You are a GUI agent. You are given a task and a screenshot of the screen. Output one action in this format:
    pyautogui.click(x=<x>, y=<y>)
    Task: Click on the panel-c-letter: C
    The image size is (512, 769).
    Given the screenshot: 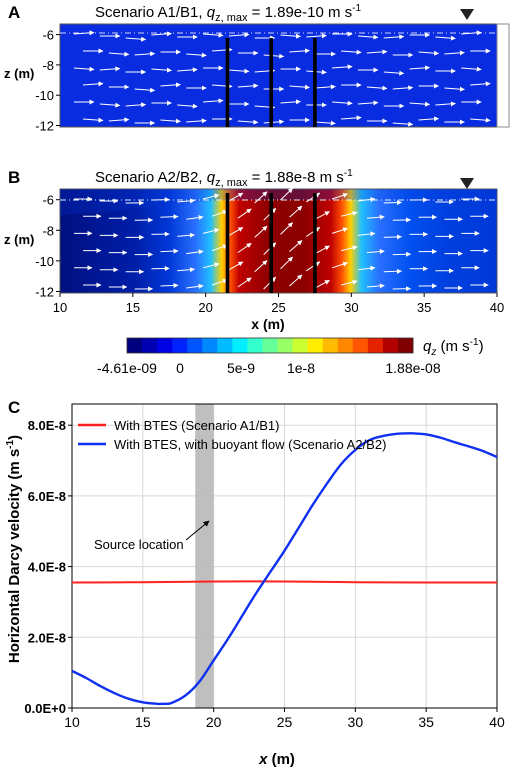 What is the action you would take?
    pyautogui.click(x=14, y=407)
    